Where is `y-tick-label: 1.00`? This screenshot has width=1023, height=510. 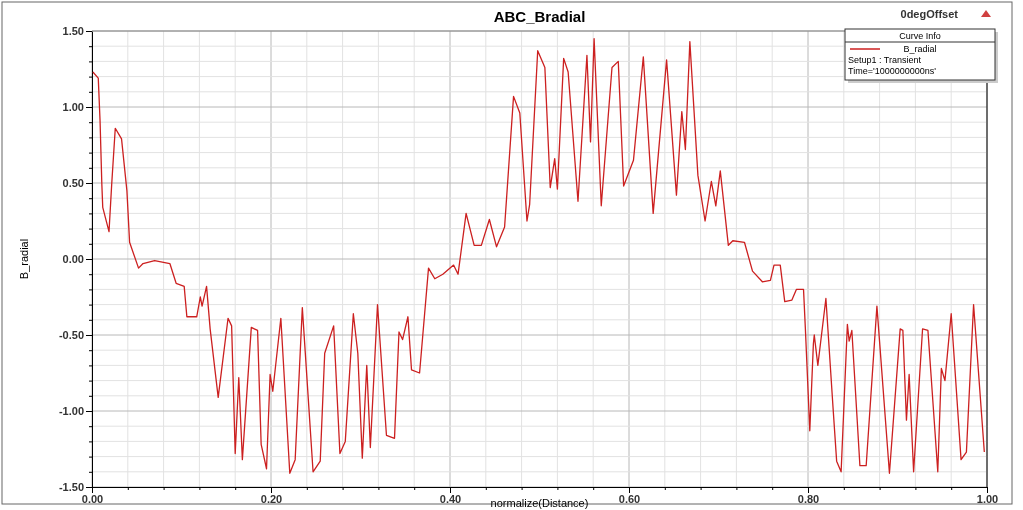 y-tick-label: 1.00 is located at coordinates (73, 107).